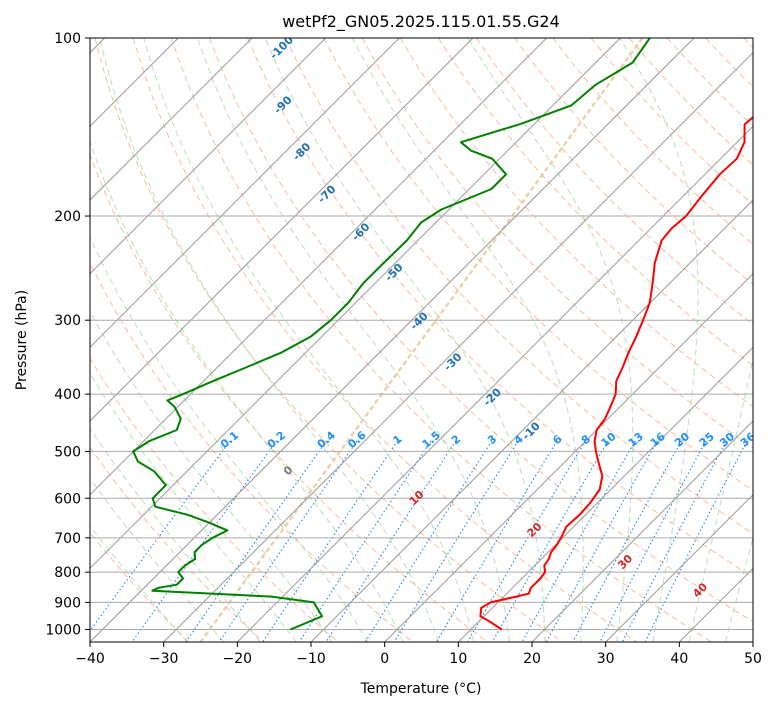 This screenshot has height=708, width=775. I want to click on mixing-ratio-label: 0.6, so click(357, 439).